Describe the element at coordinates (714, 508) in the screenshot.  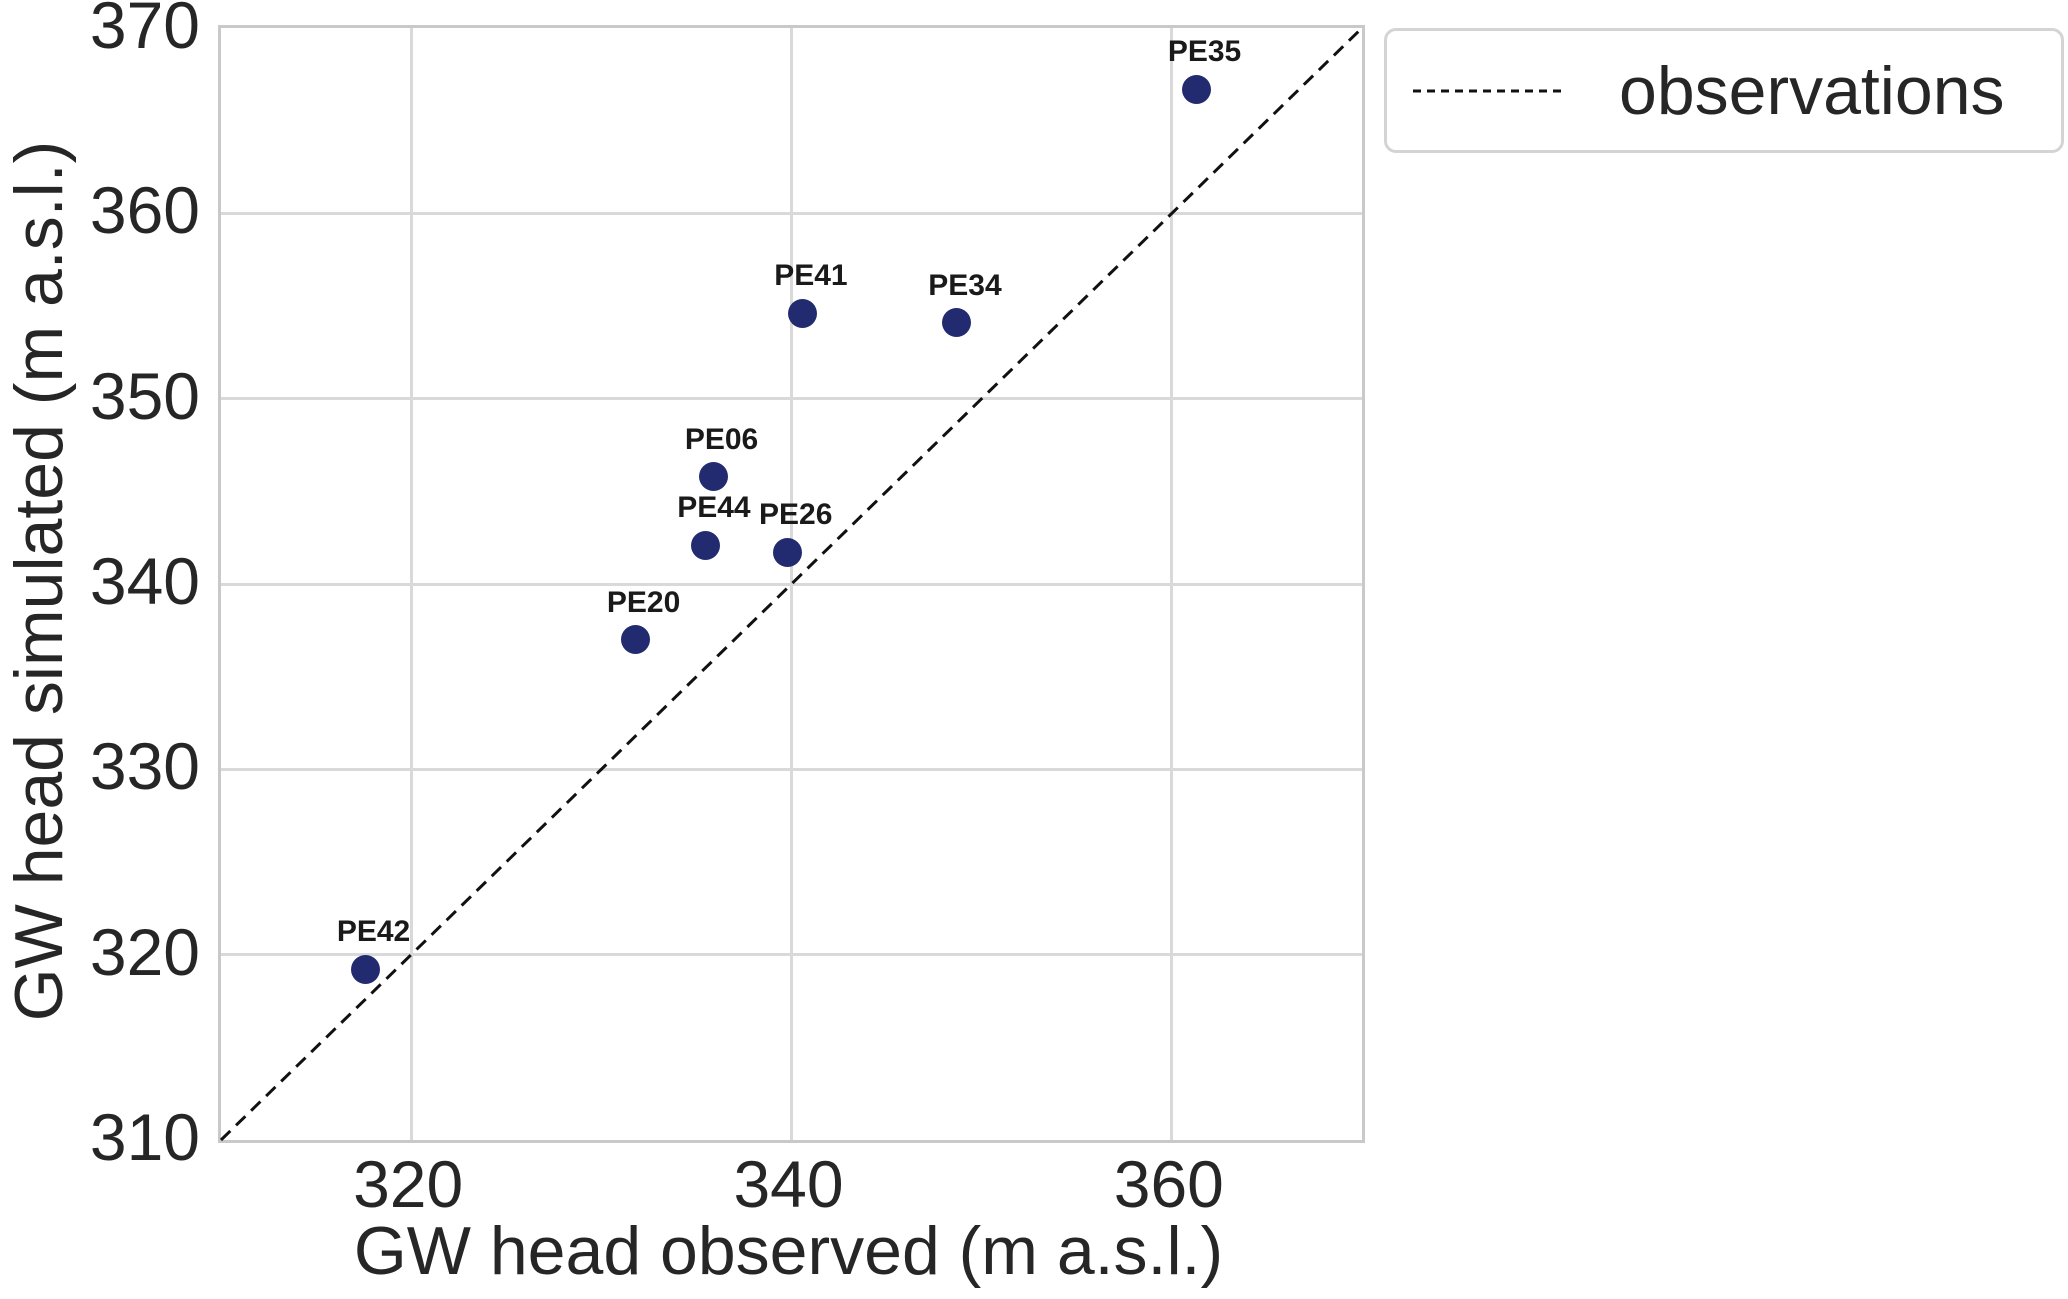
I see `point-label-PE44: PE44` at that location.